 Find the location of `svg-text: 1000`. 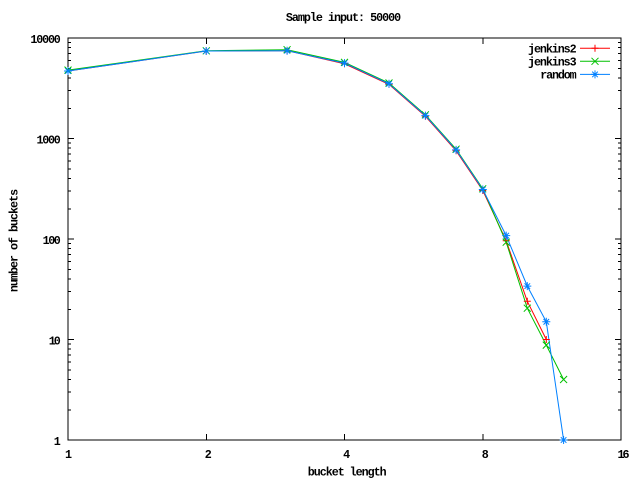

svg-text: 1000 is located at coordinates (49, 140).